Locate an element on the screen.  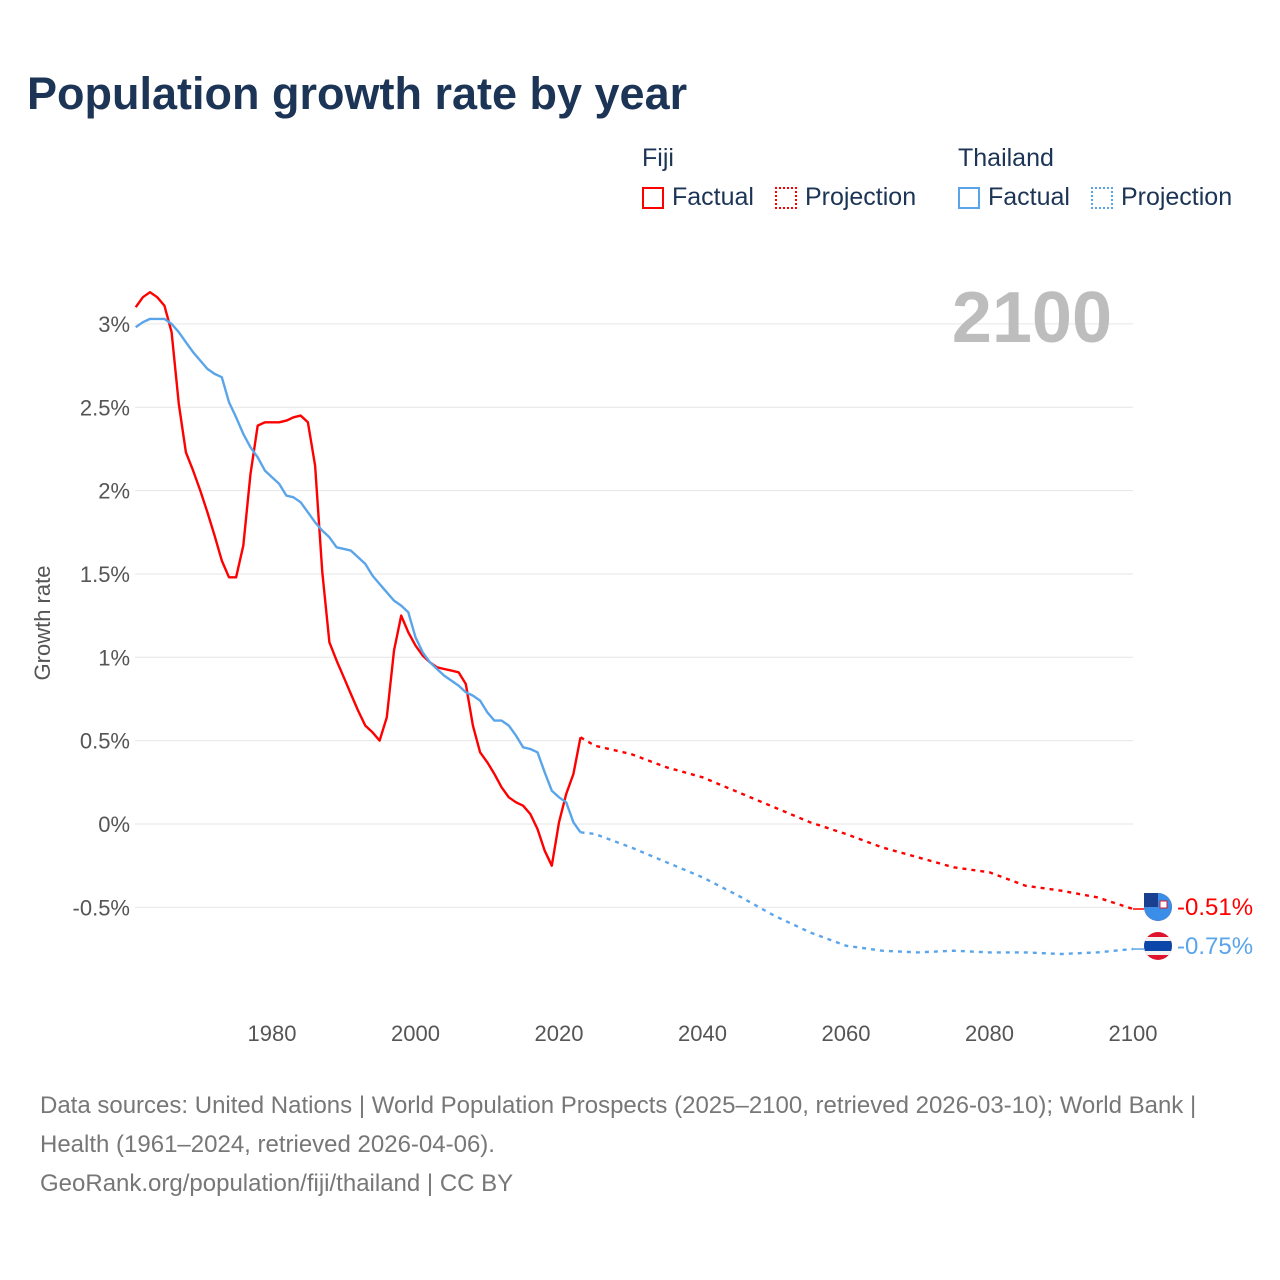
x-tick-label: 2080 is located at coordinates (989, 1033).